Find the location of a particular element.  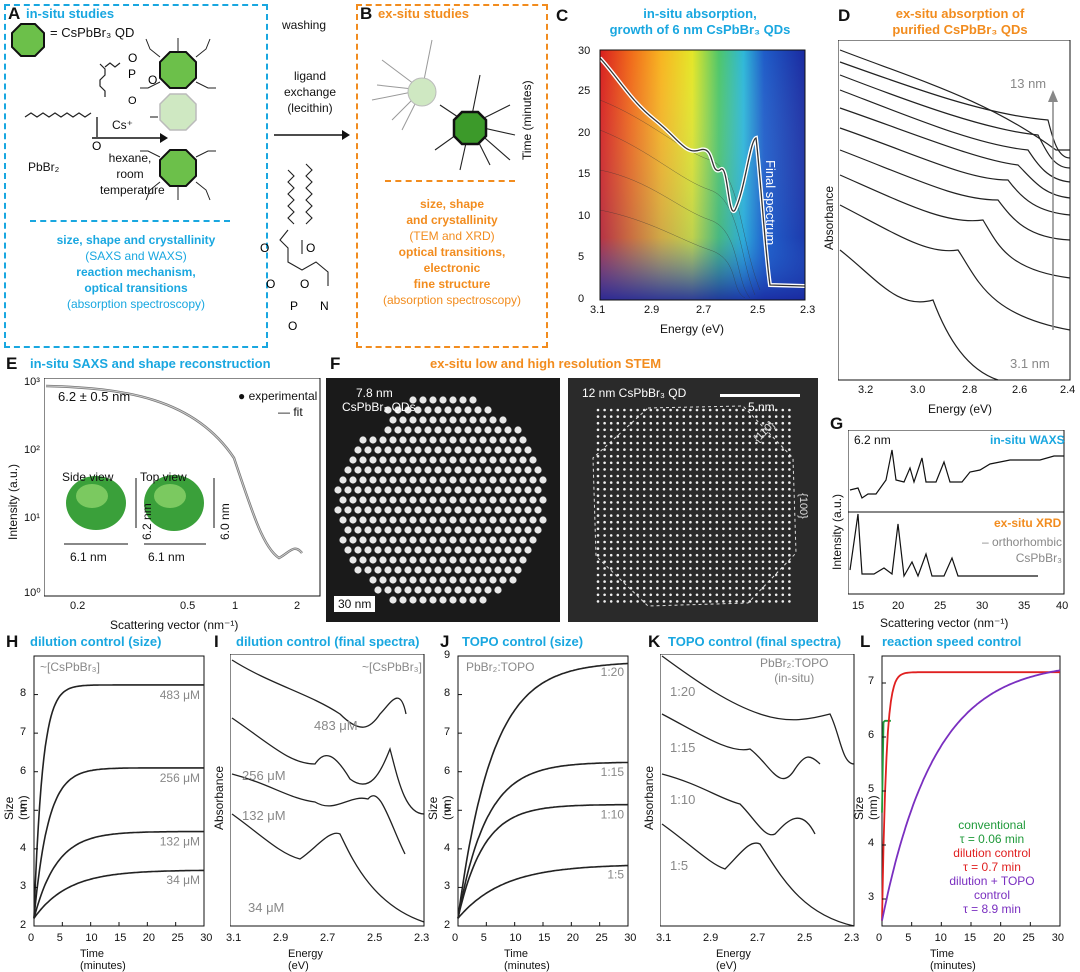

panel-j-title: TOPO control (size) is located at coordinates (523, 641).